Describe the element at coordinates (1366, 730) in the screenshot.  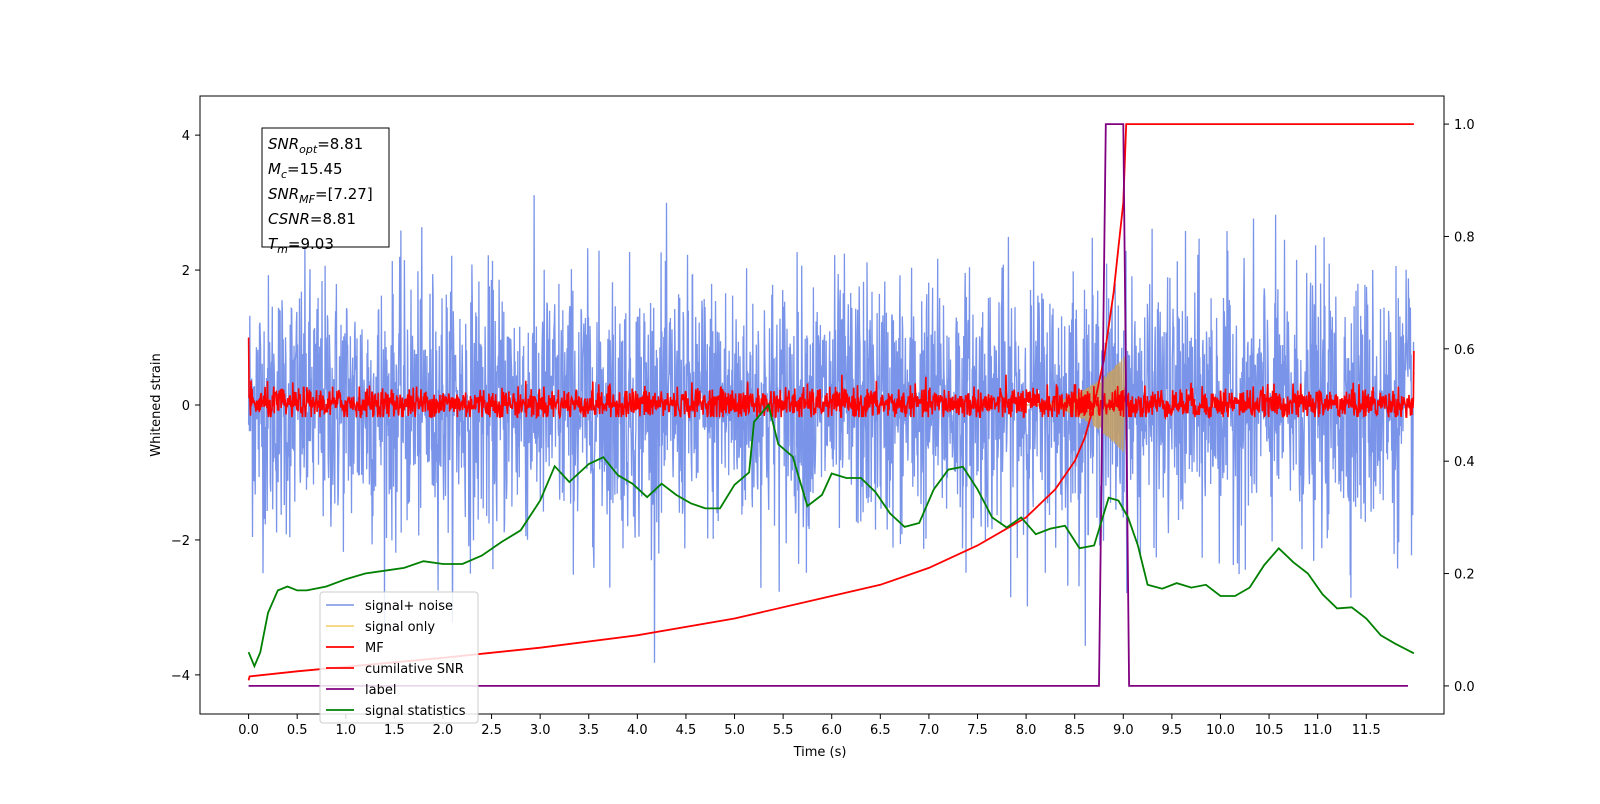
I see `x-tick-label: 11.5` at that location.